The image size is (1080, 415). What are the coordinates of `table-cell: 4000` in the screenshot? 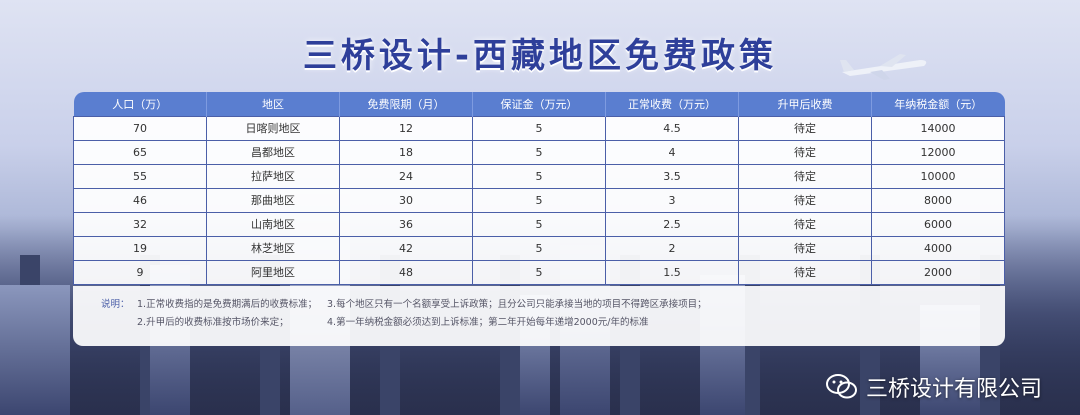 It's located at (938, 248).